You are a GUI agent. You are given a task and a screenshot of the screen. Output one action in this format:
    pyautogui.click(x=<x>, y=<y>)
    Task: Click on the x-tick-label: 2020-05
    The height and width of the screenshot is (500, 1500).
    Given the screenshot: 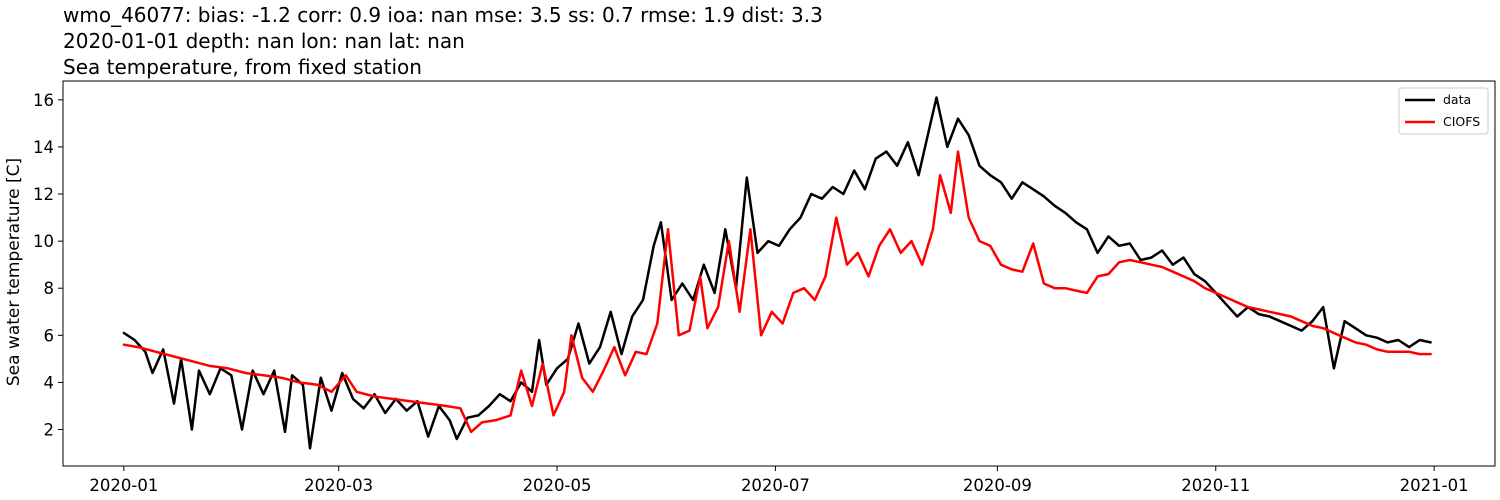 What is the action you would take?
    pyautogui.click(x=557, y=485)
    